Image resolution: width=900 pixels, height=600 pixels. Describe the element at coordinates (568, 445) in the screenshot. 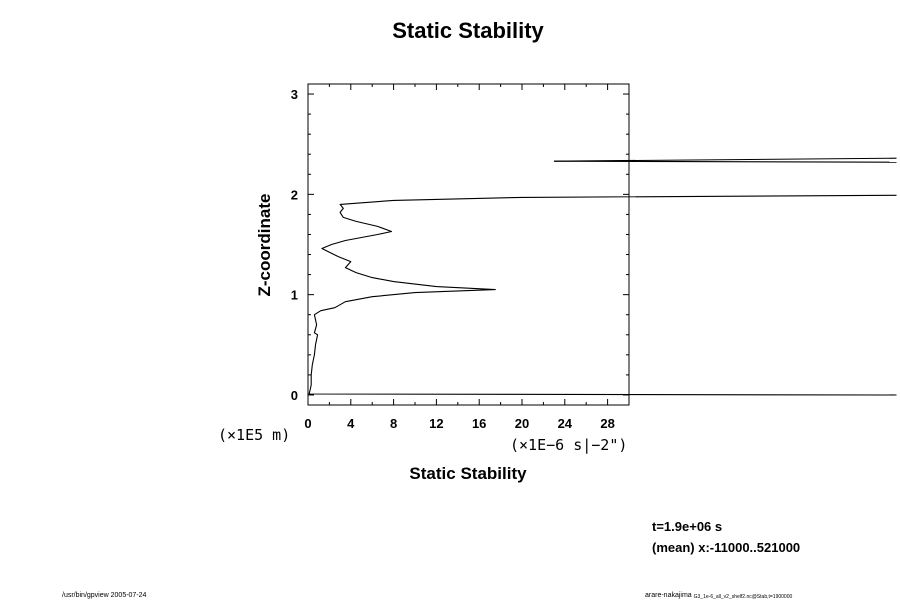

I see `x-axis-unit: (×1E−6 s|−2")` at that location.